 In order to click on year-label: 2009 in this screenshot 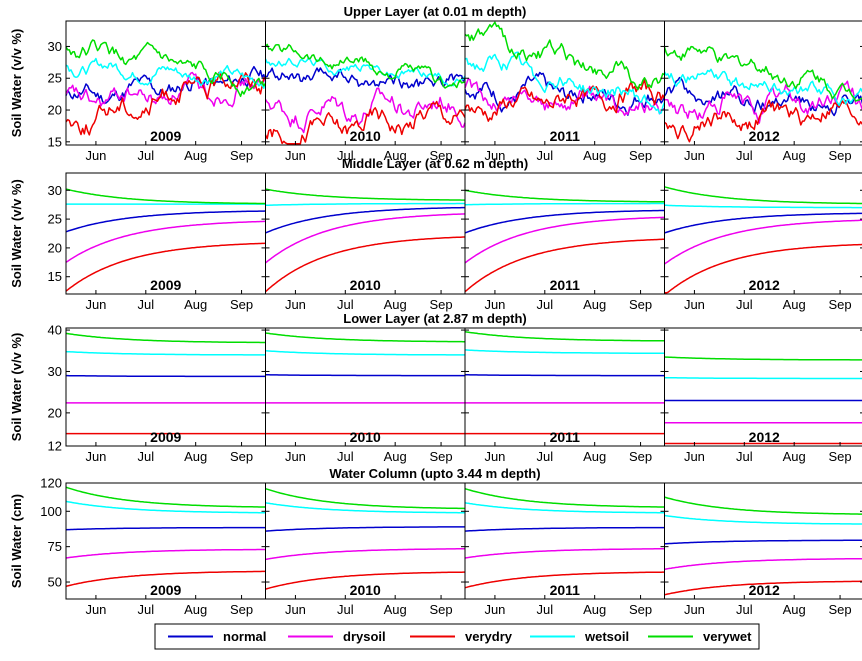, I will do `click(165, 136)`.